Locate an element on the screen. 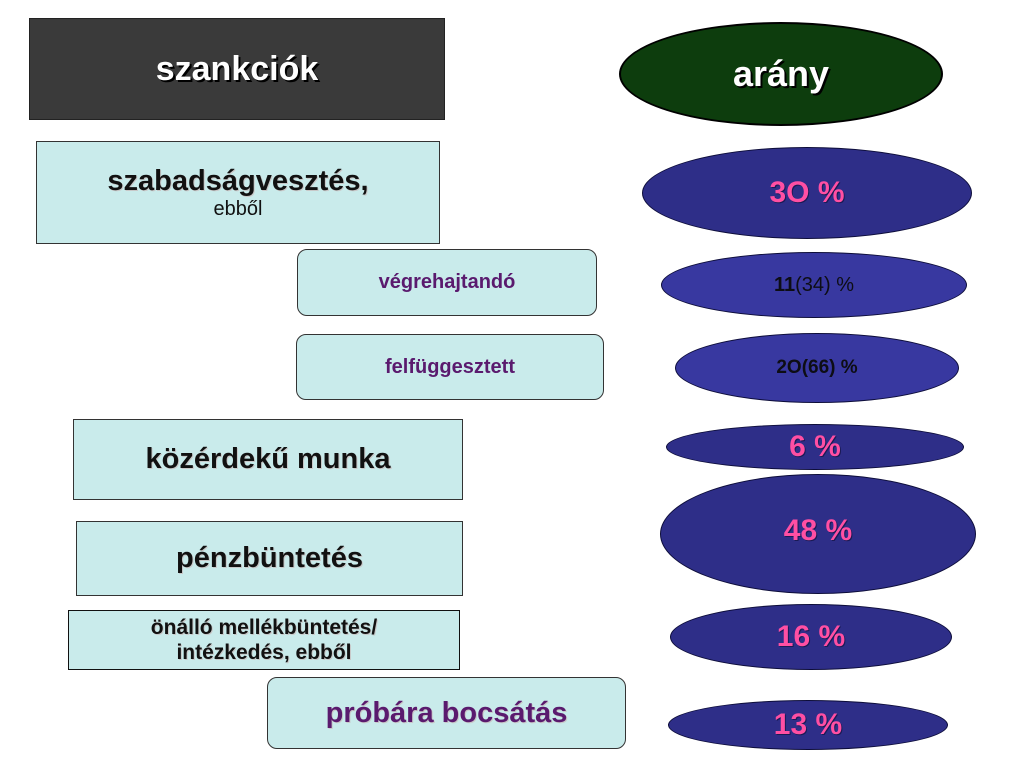 This screenshot has height=768, width=1024. ratio-value-onallo: 16 % is located at coordinates (811, 636).